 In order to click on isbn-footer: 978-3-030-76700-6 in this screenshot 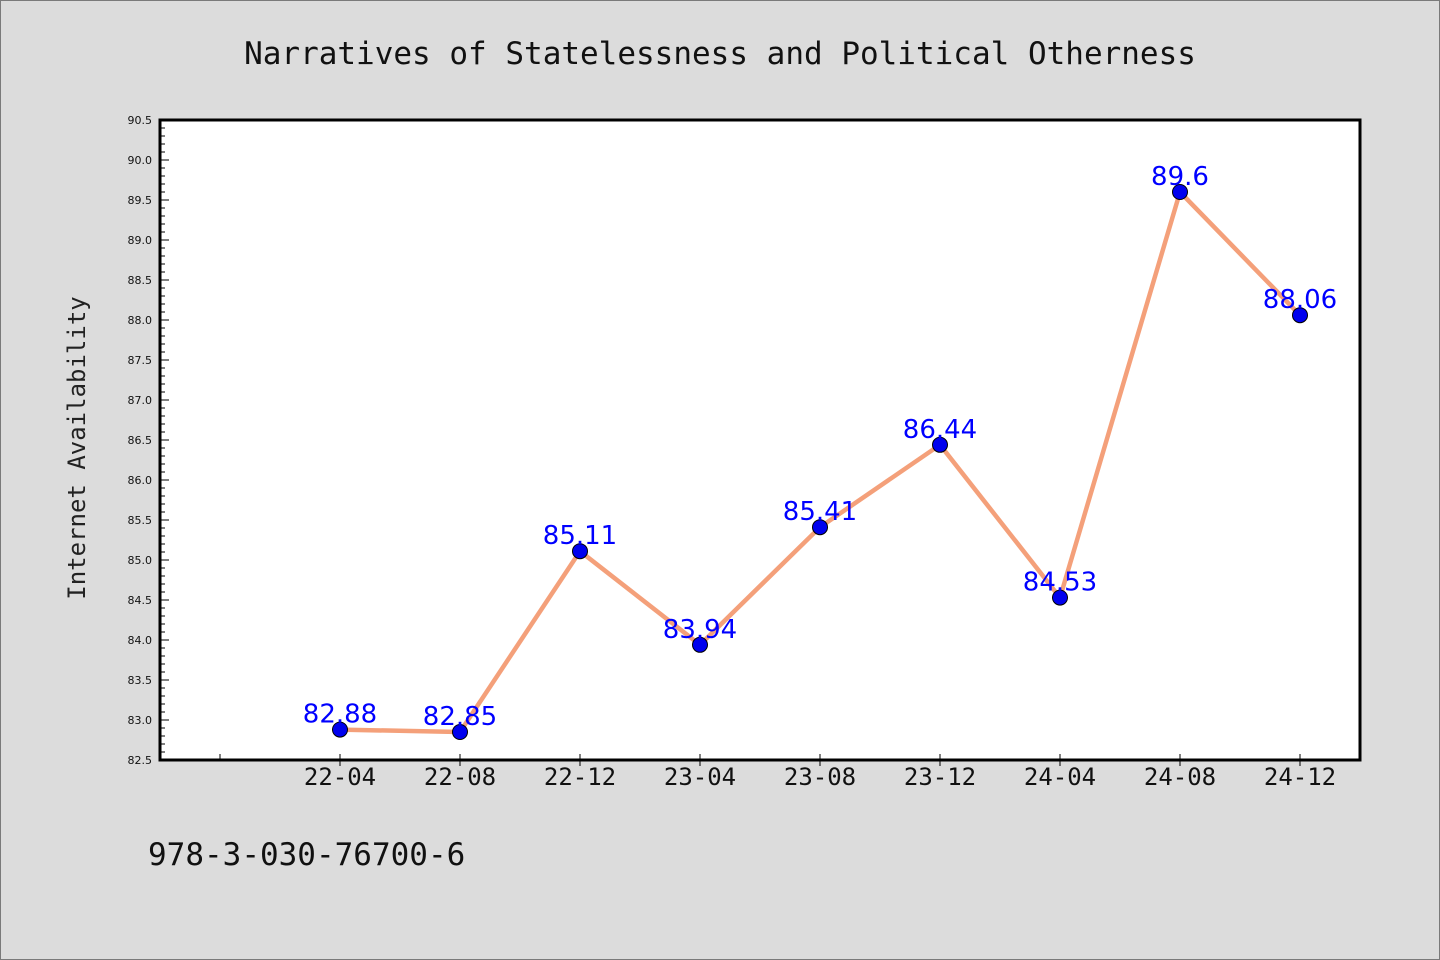, I will do `click(306, 855)`.